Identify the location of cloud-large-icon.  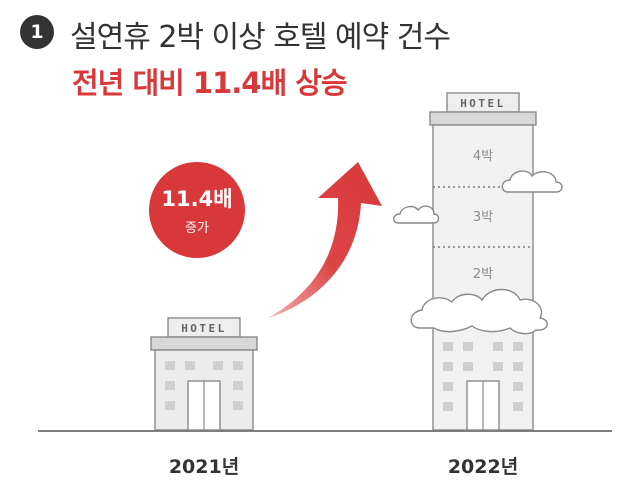
(479, 311).